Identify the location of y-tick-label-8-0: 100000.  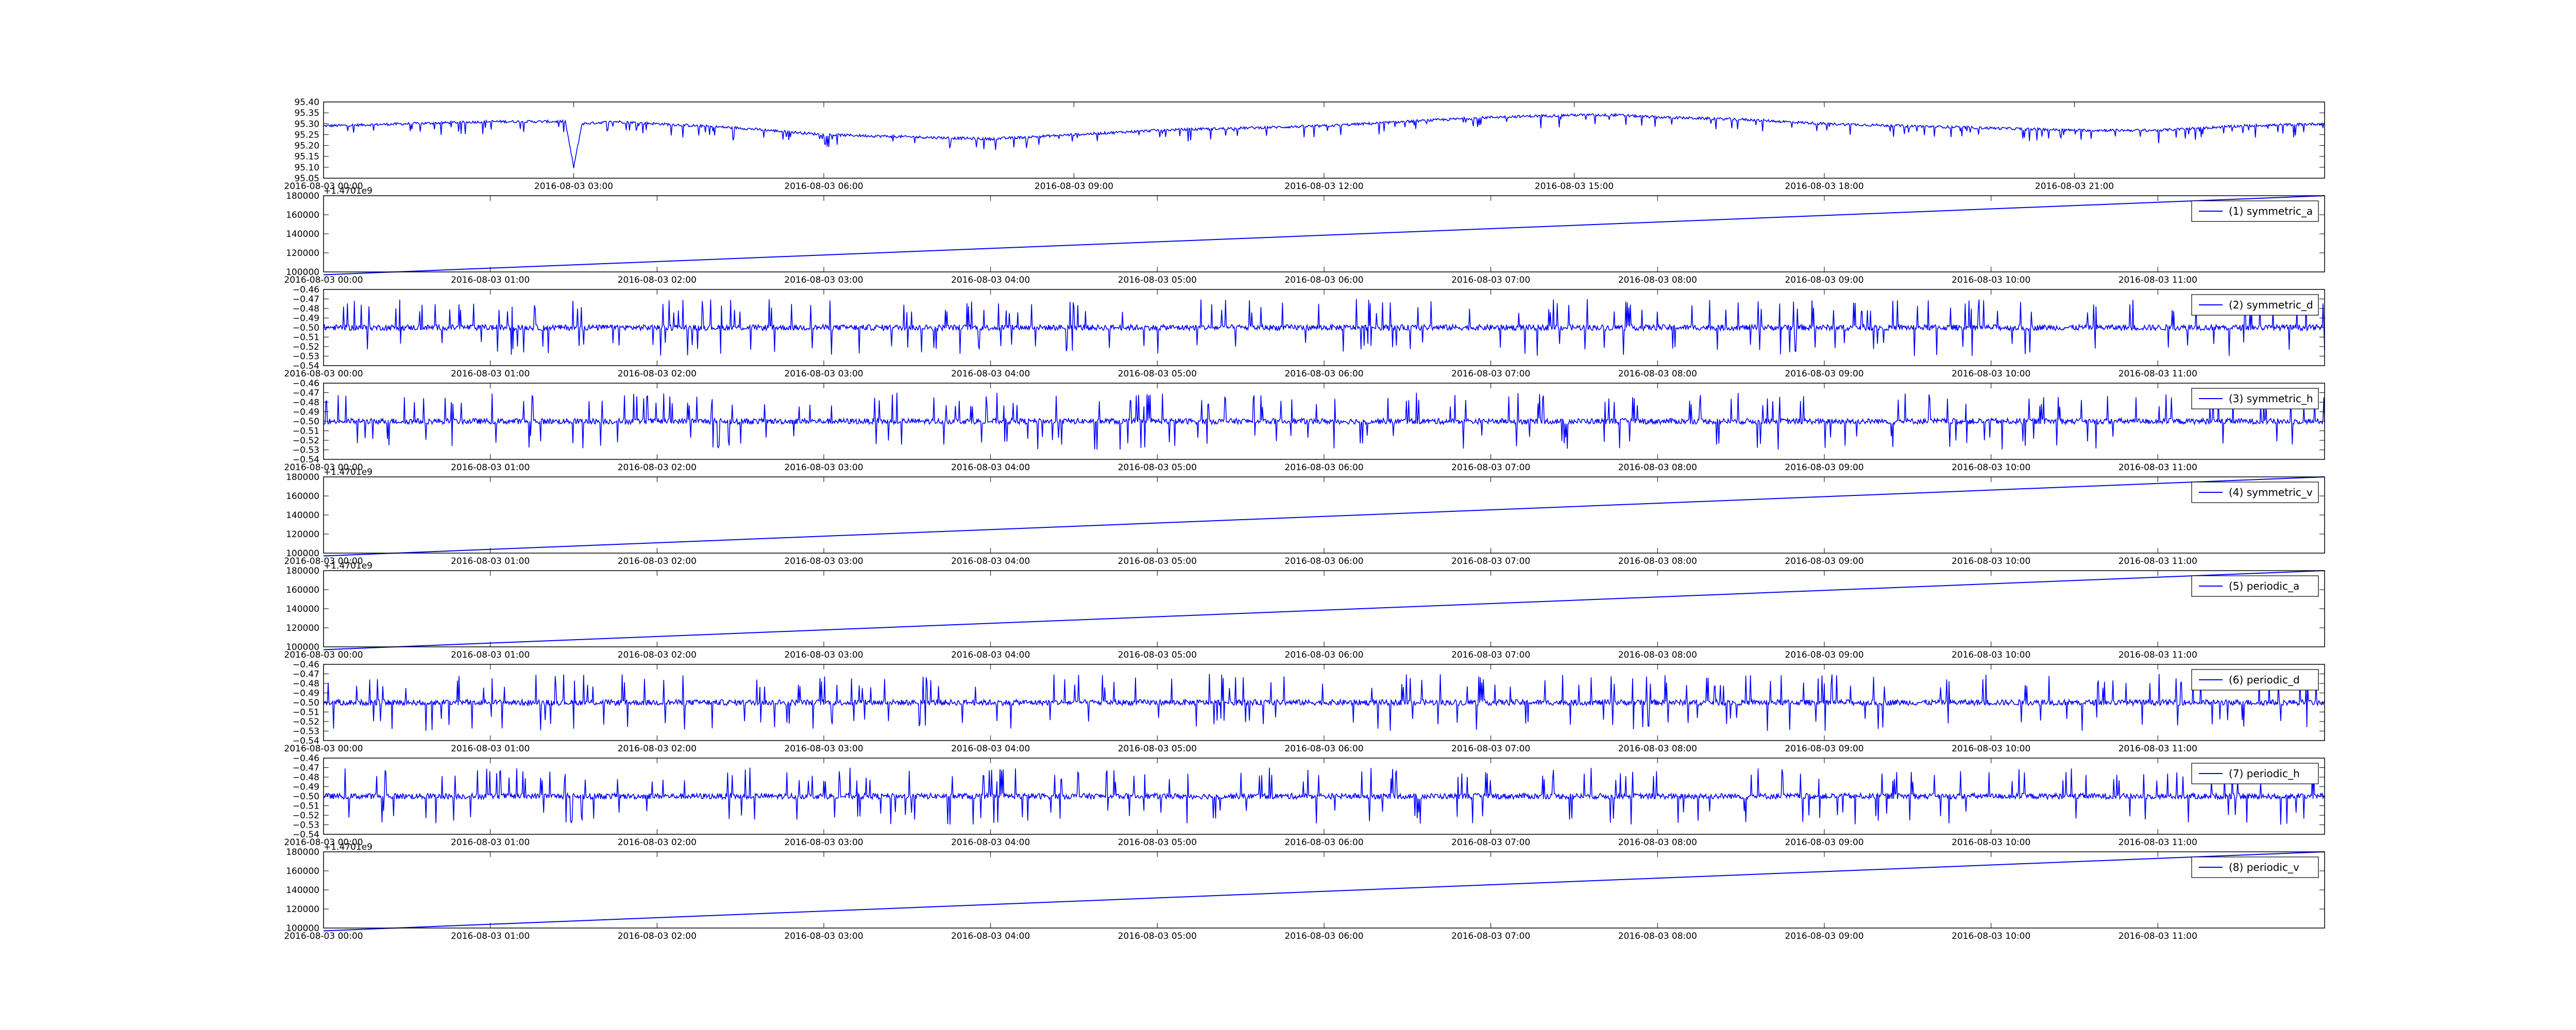
(302, 928).